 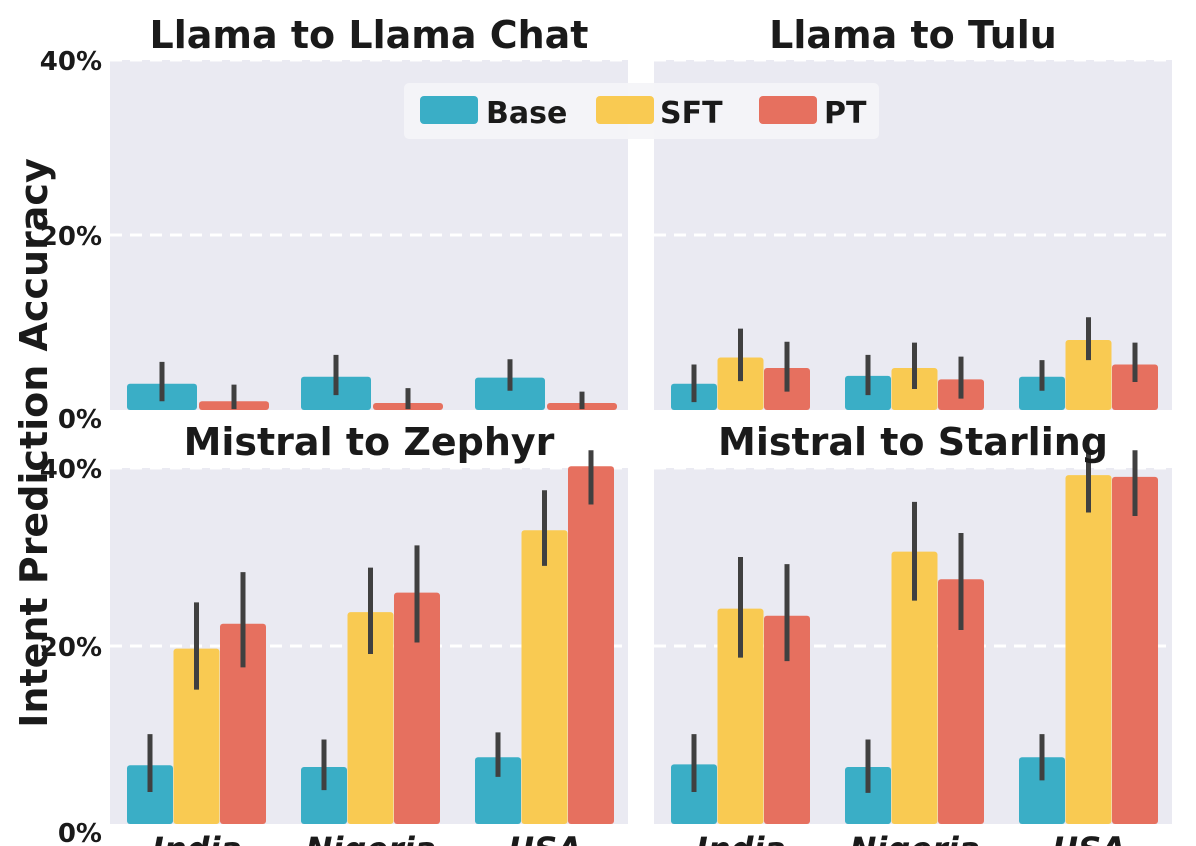 What do you see at coordinates (868, 795) in the screenshot?
I see `bar-mistral-to-starling-nigeria-base` at bounding box center [868, 795].